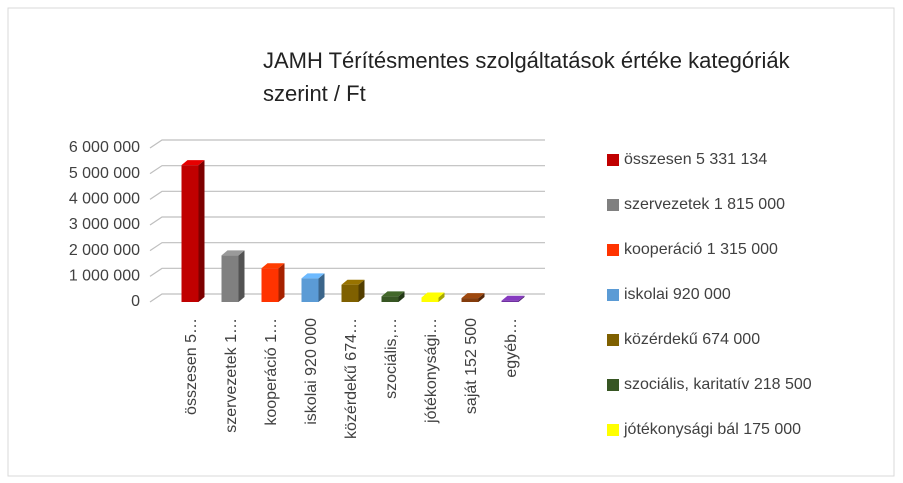  I want to click on x-tick-label: iskolai 920 000, so click(311, 371).